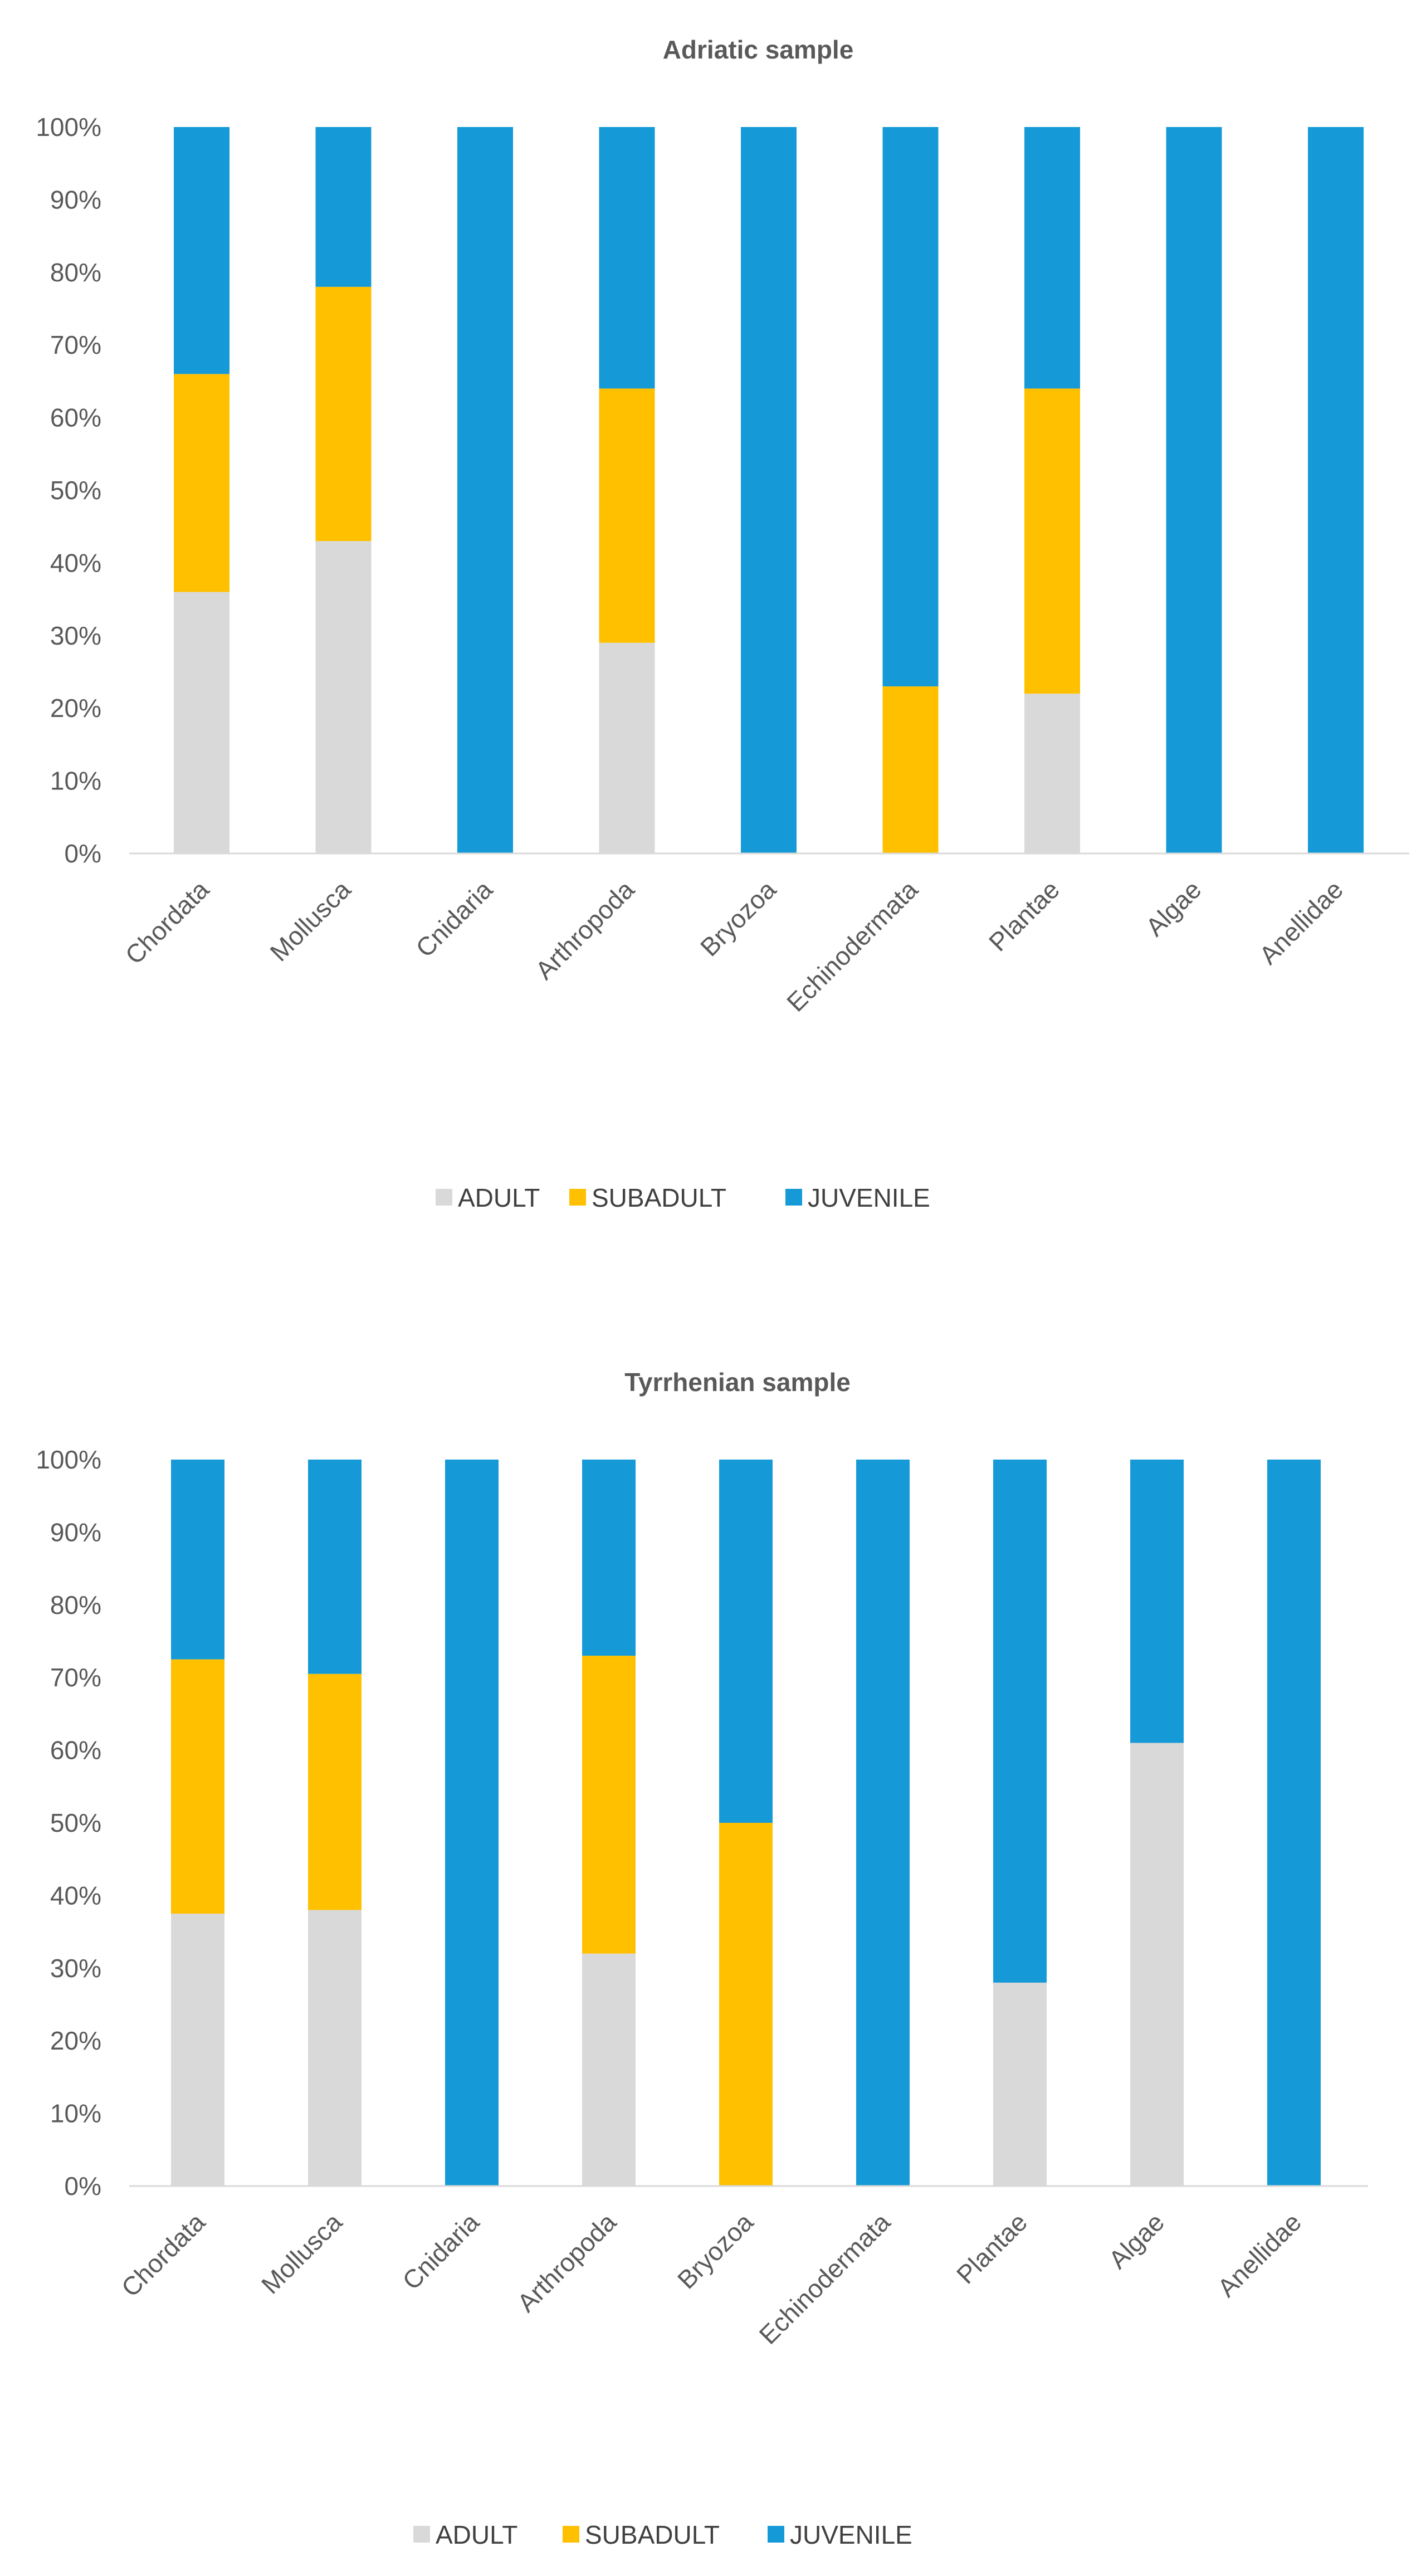 Image resolution: width=1426 pixels, height=2576 pixels. Describe the element at coordinates (737, 1382) in the screenshot. I see `chart-title: Tyrrhenian sample` at that location.